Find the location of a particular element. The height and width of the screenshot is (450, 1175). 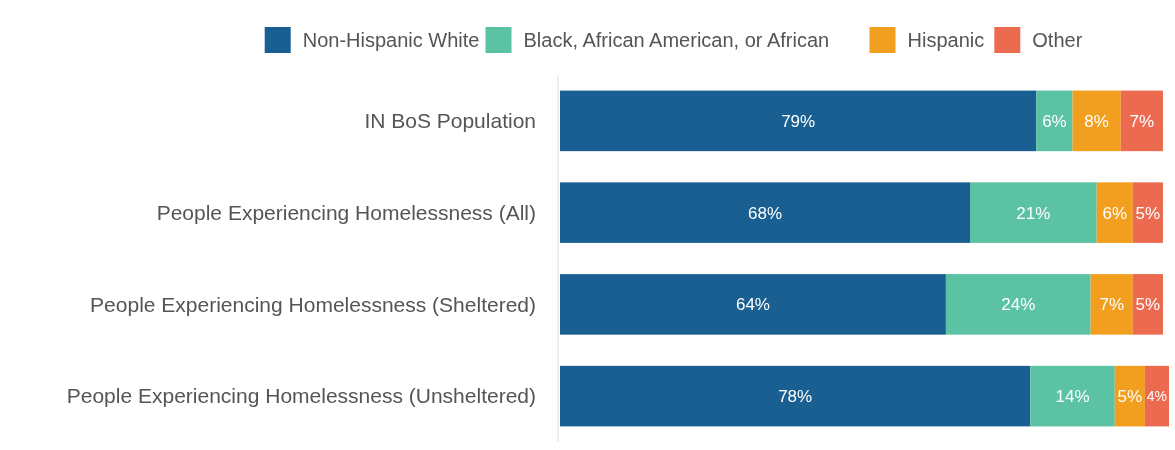

legend-label: Other is located at coordinates (1057, 40).